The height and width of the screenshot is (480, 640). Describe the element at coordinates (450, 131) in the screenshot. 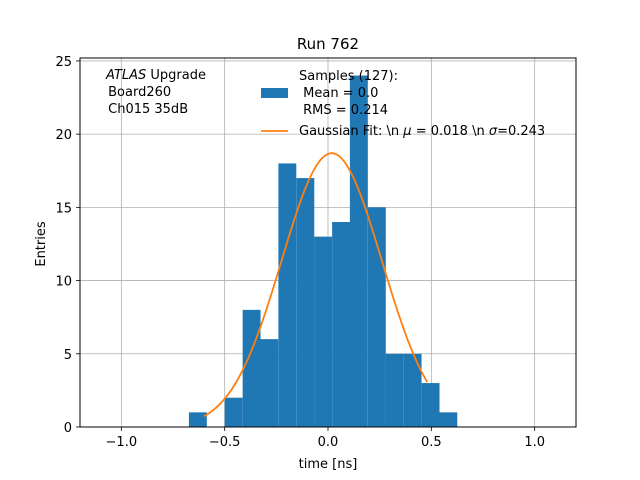

I see `legend-fit-mid: = 0.018 \n` at that location.